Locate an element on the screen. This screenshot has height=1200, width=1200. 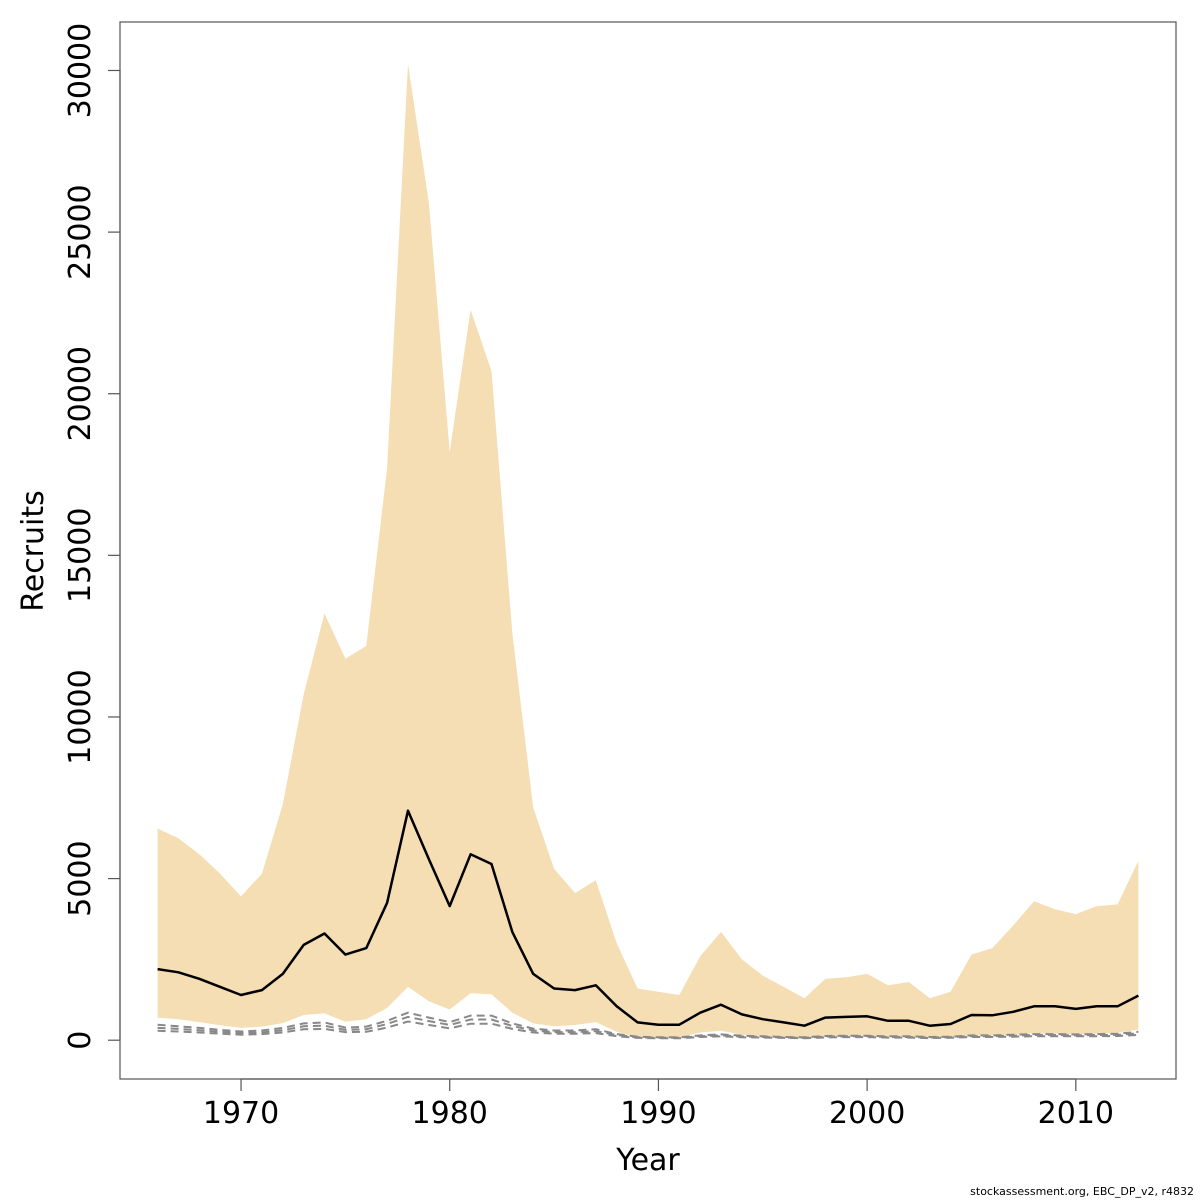
y-tick-label: 30000 is located at coordinates (80, 70).